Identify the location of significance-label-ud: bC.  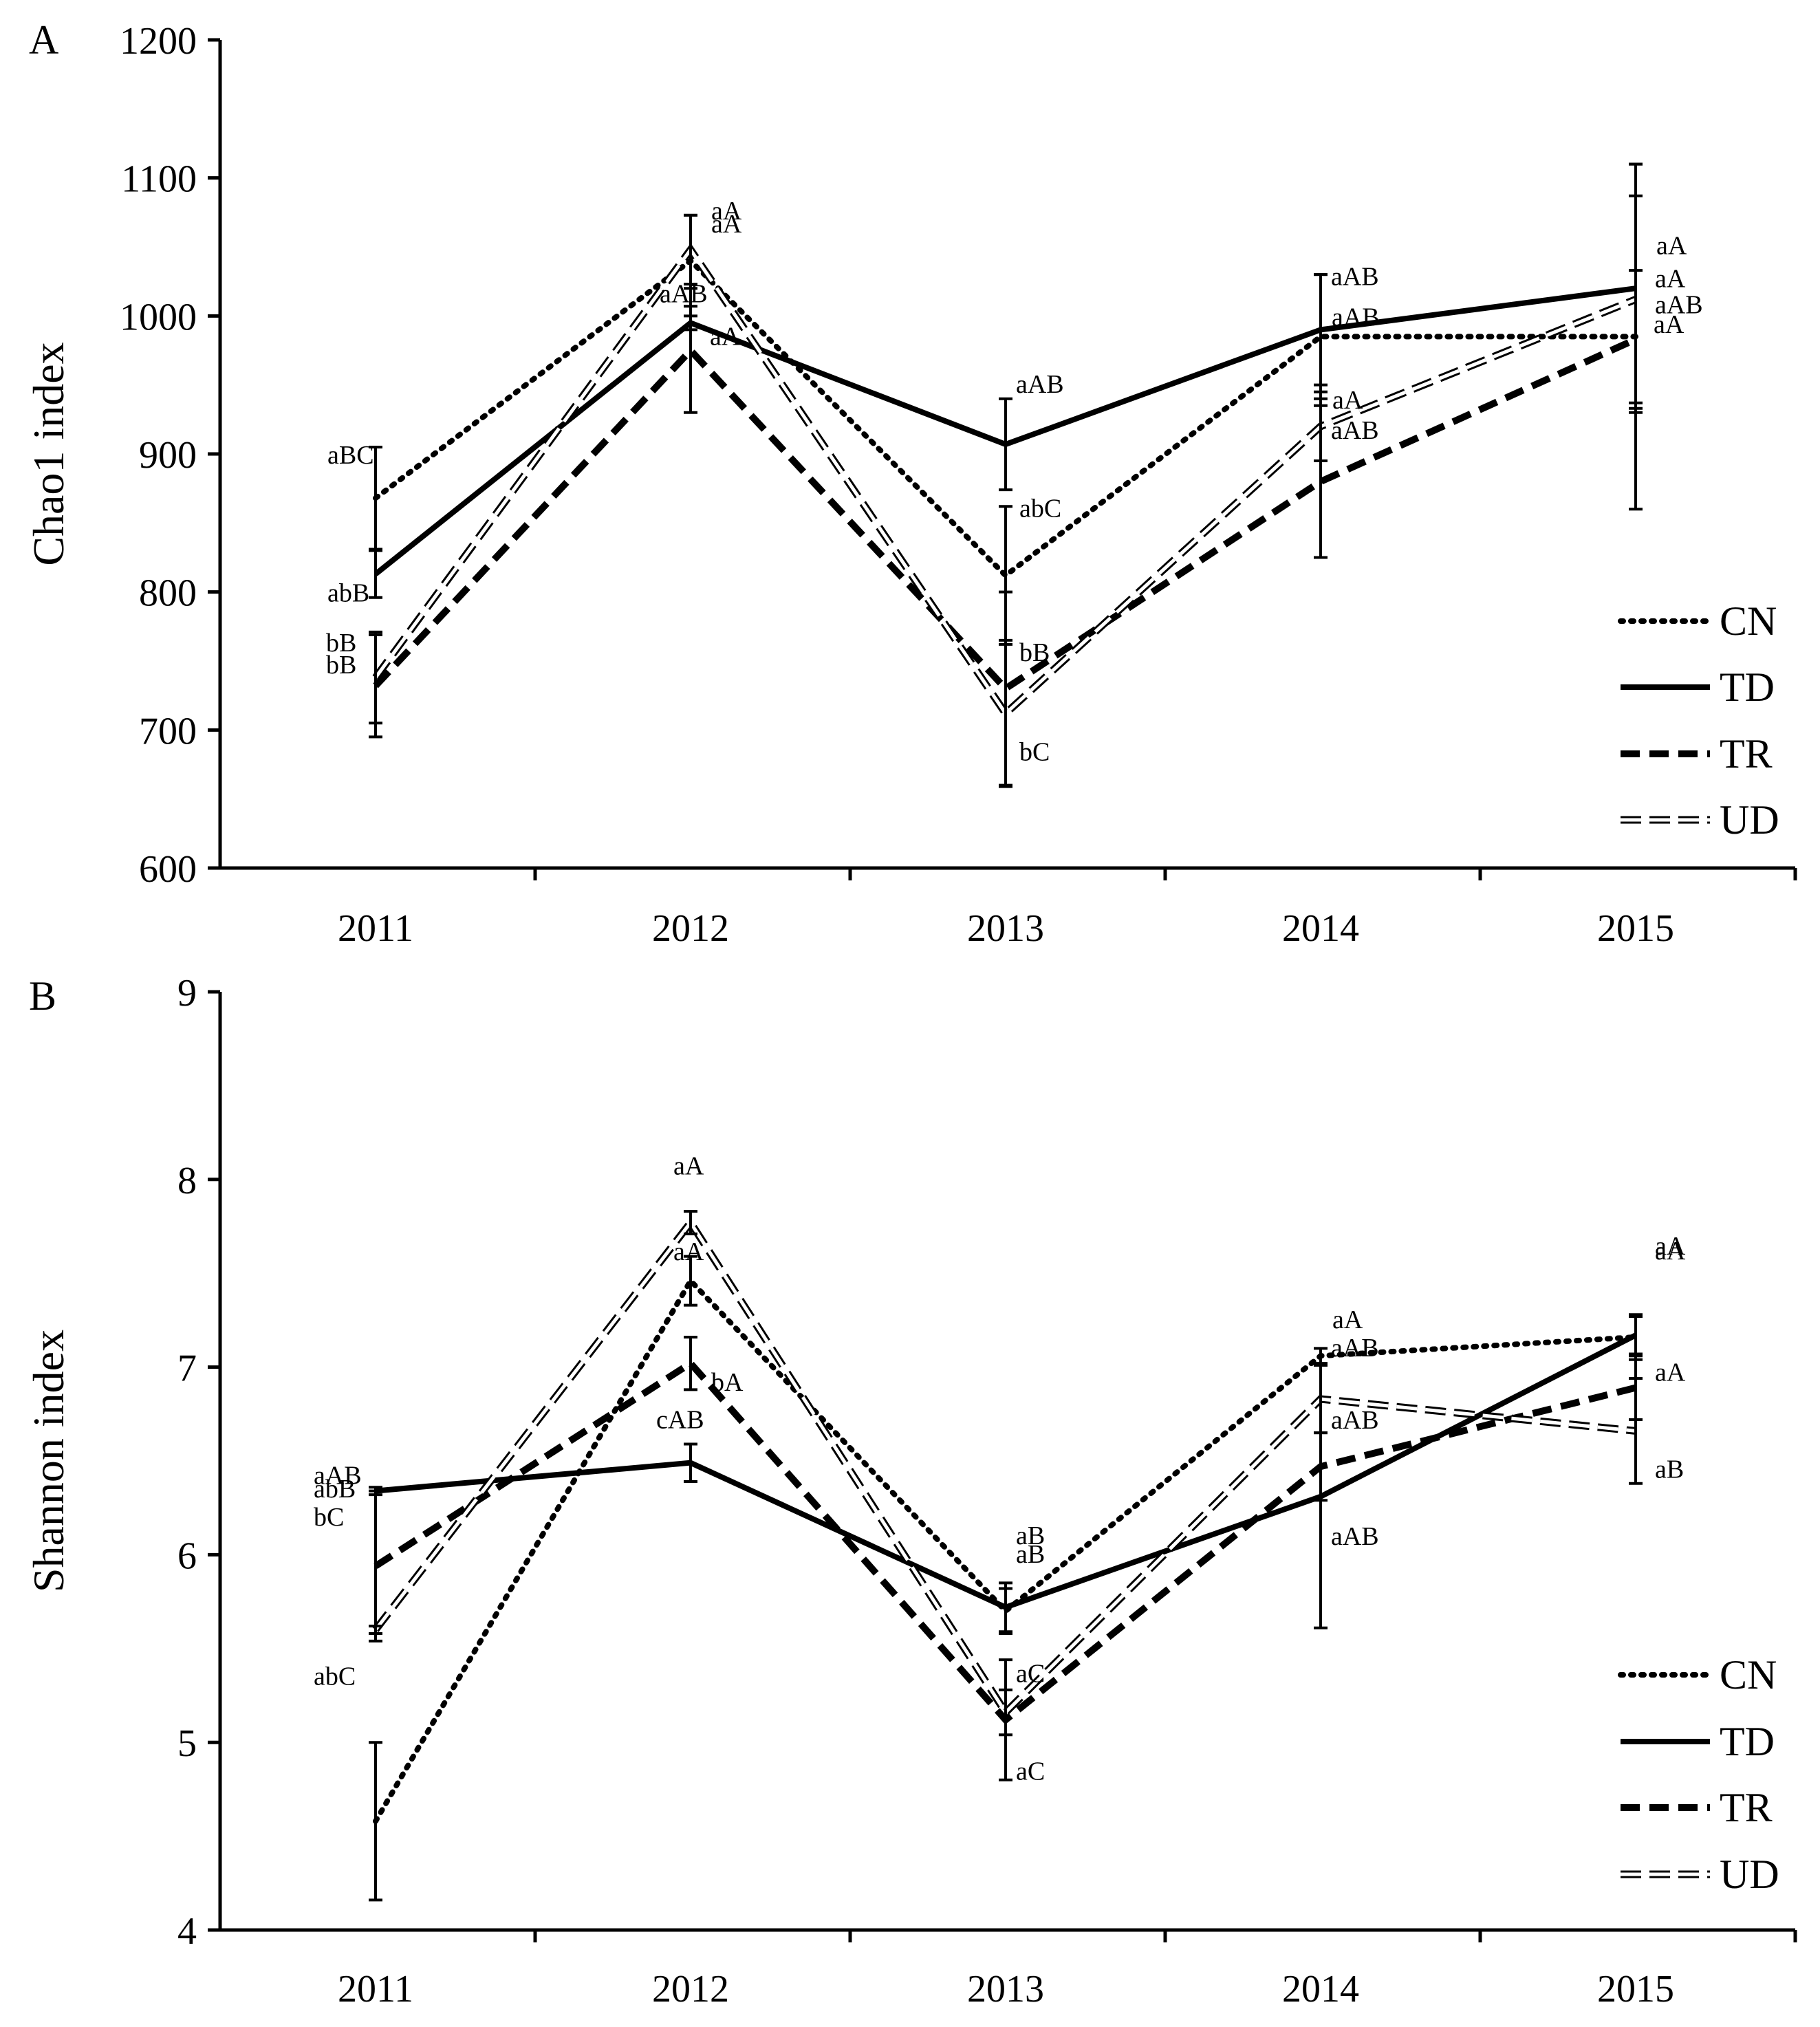
(1034, 751).